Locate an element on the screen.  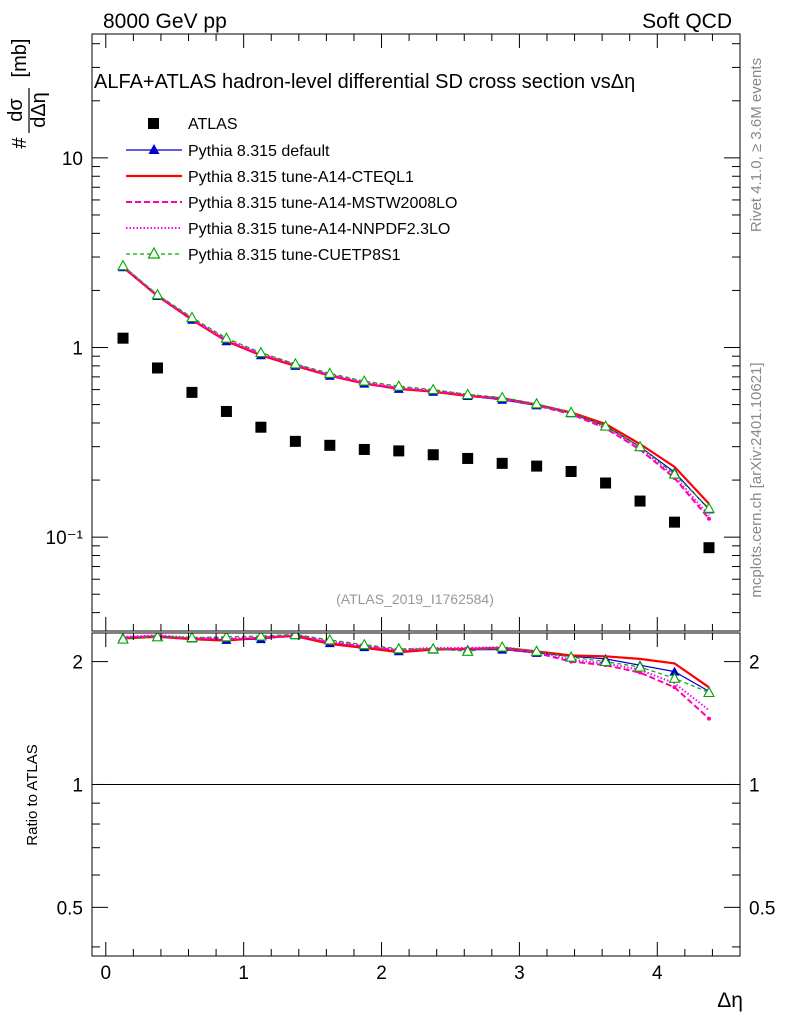
ratio-axis-label: Ratio to ATLAS is located at coordinates (32, 794).